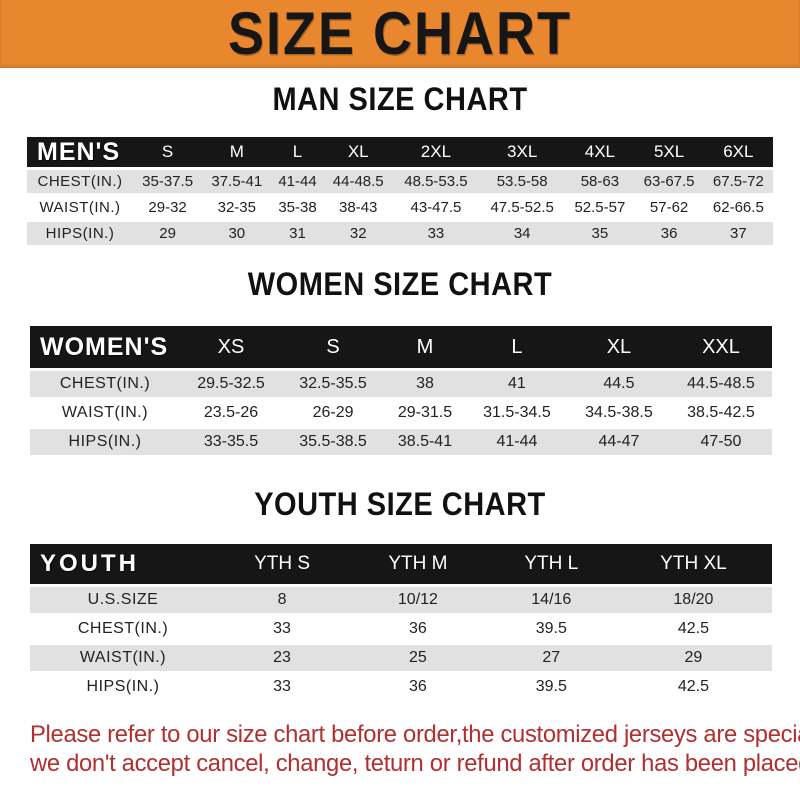 This screenshot has width=800, height=800. I want to click on column-header: YTH XL, so click(693, 564).